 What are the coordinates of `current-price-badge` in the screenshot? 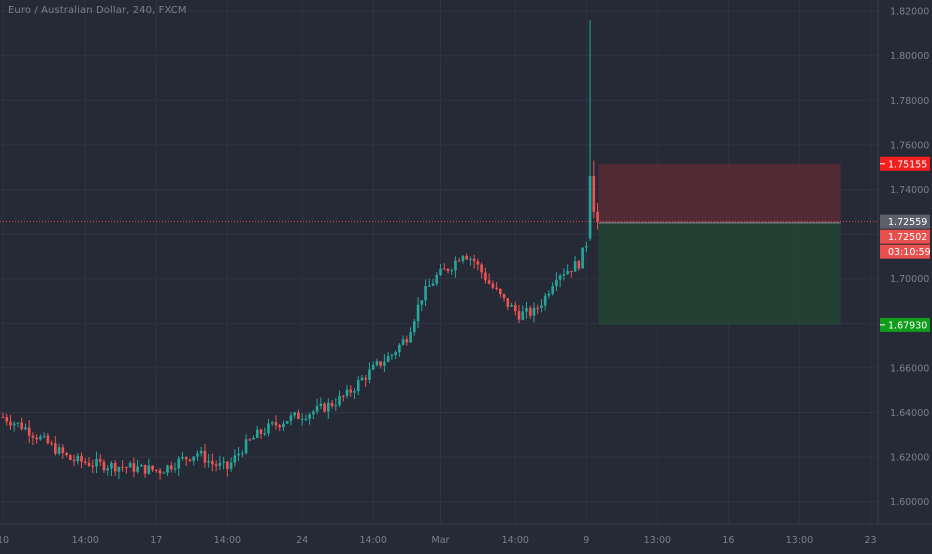 It's located at (905, 221).